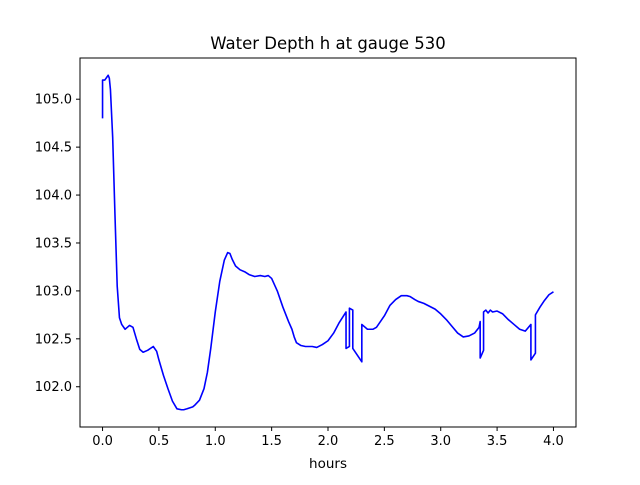 The height and width of the screenshot is (485, 640). What do you see at coordinates (102, 441) in the screenshot?
I see `x-tick-label: 0.0` at bounding box center [102, 441].